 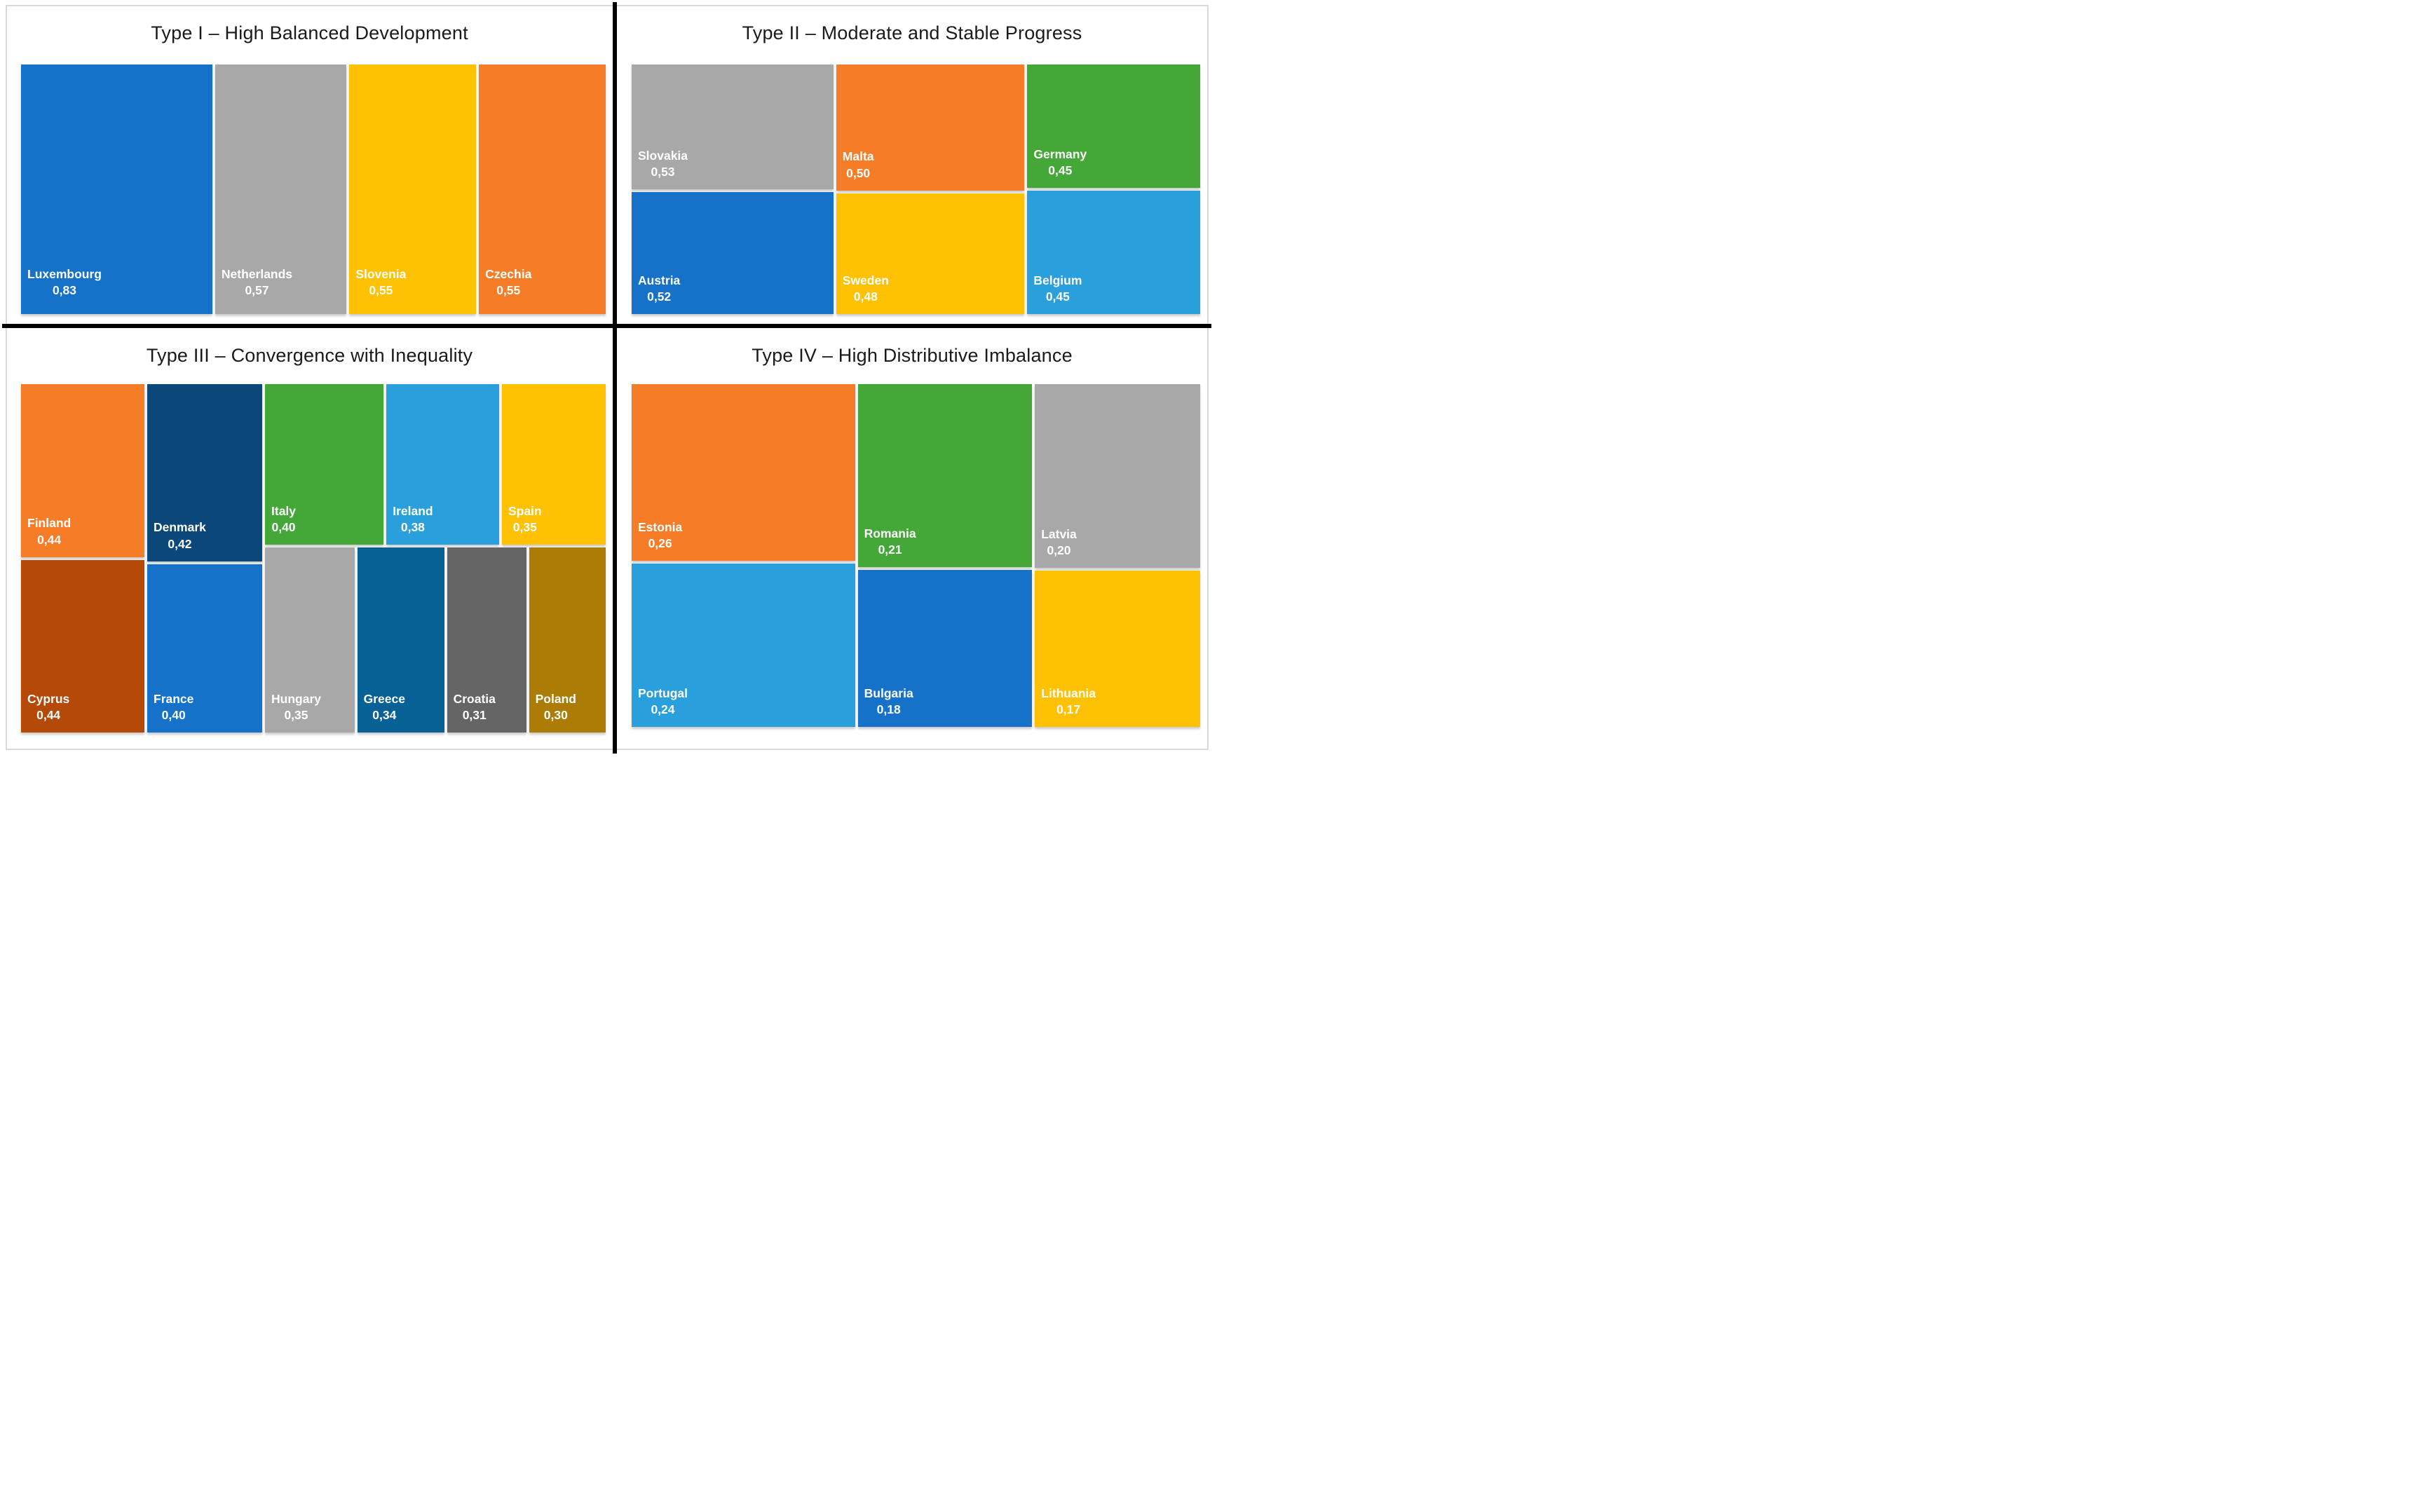 I want to click on cell-portugal: Portugal 0,24, so click(x=743, y=646).